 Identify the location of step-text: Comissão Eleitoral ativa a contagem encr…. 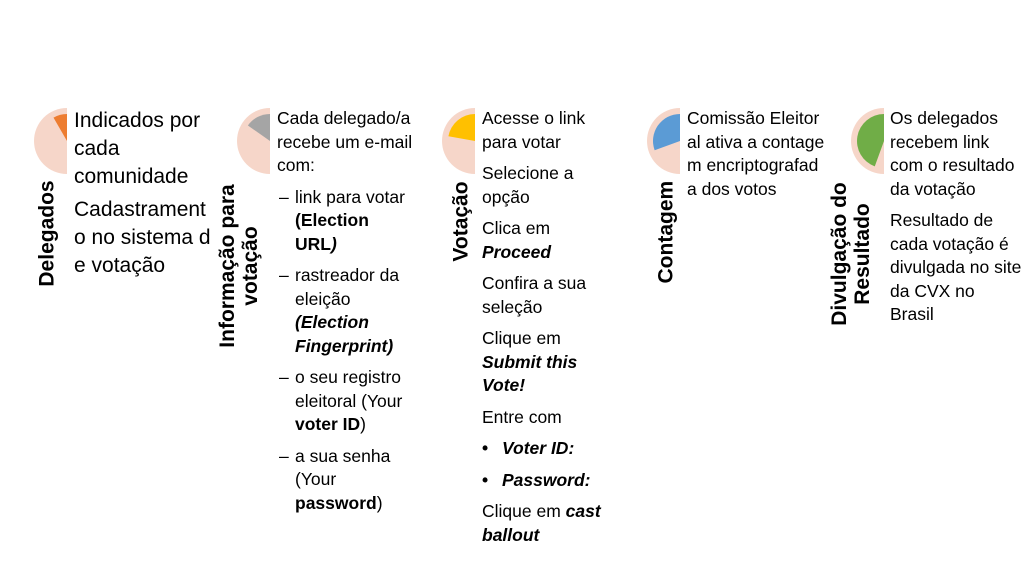
(756, 153).